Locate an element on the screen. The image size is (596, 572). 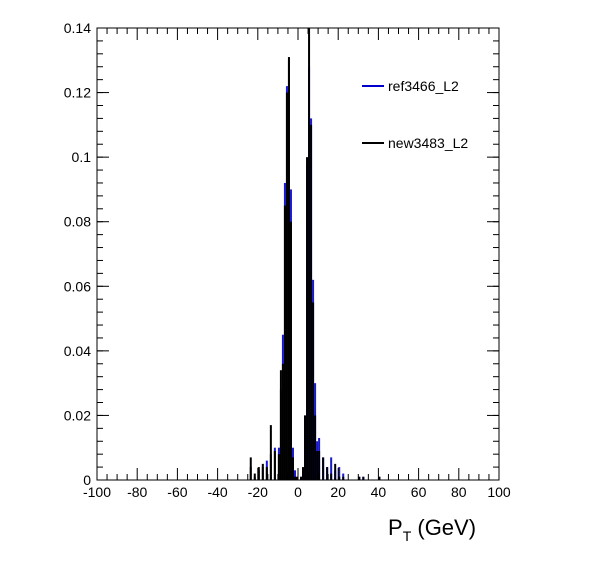
x-tick-label-1: -80 is located at coordinates (137, 492).